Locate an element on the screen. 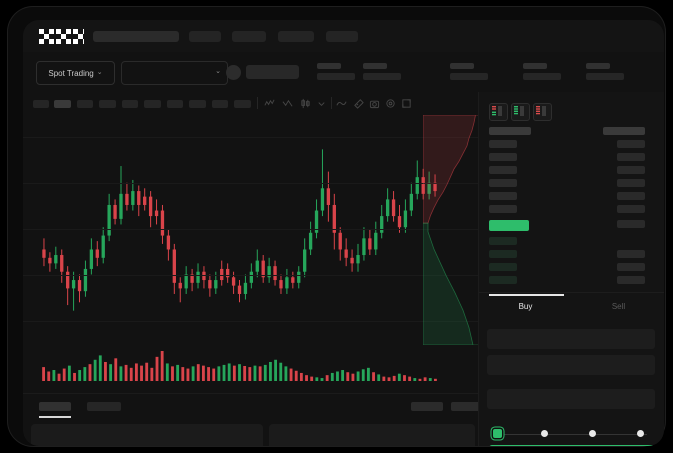 The height and width of the screenshot is (453, 673). orderbook-bids-icon is located at coordinates (520, 112).